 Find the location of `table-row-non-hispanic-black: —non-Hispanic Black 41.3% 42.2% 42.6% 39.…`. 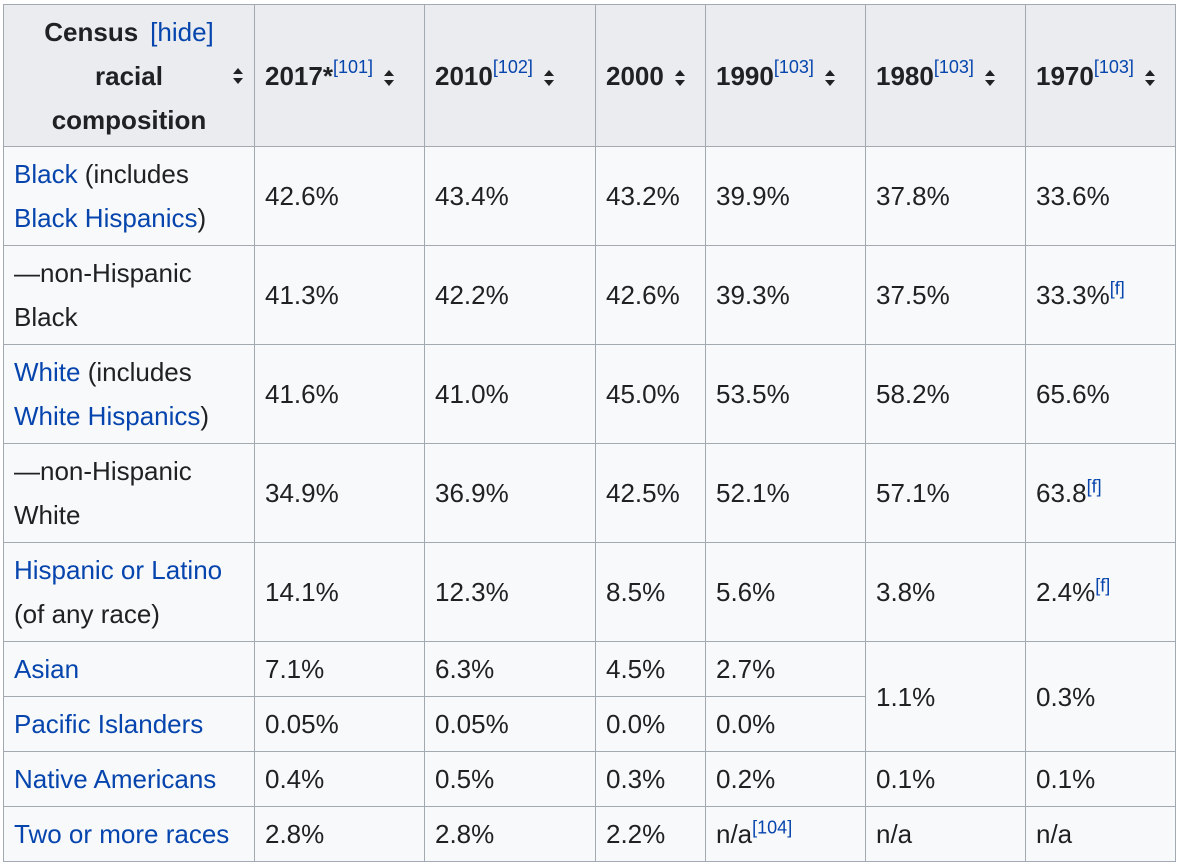

table-row-non-hispanic-black: —non-Hispanic Black 41.3% 42.2% 42.6% 39.… is located at coordinates (589, 295).